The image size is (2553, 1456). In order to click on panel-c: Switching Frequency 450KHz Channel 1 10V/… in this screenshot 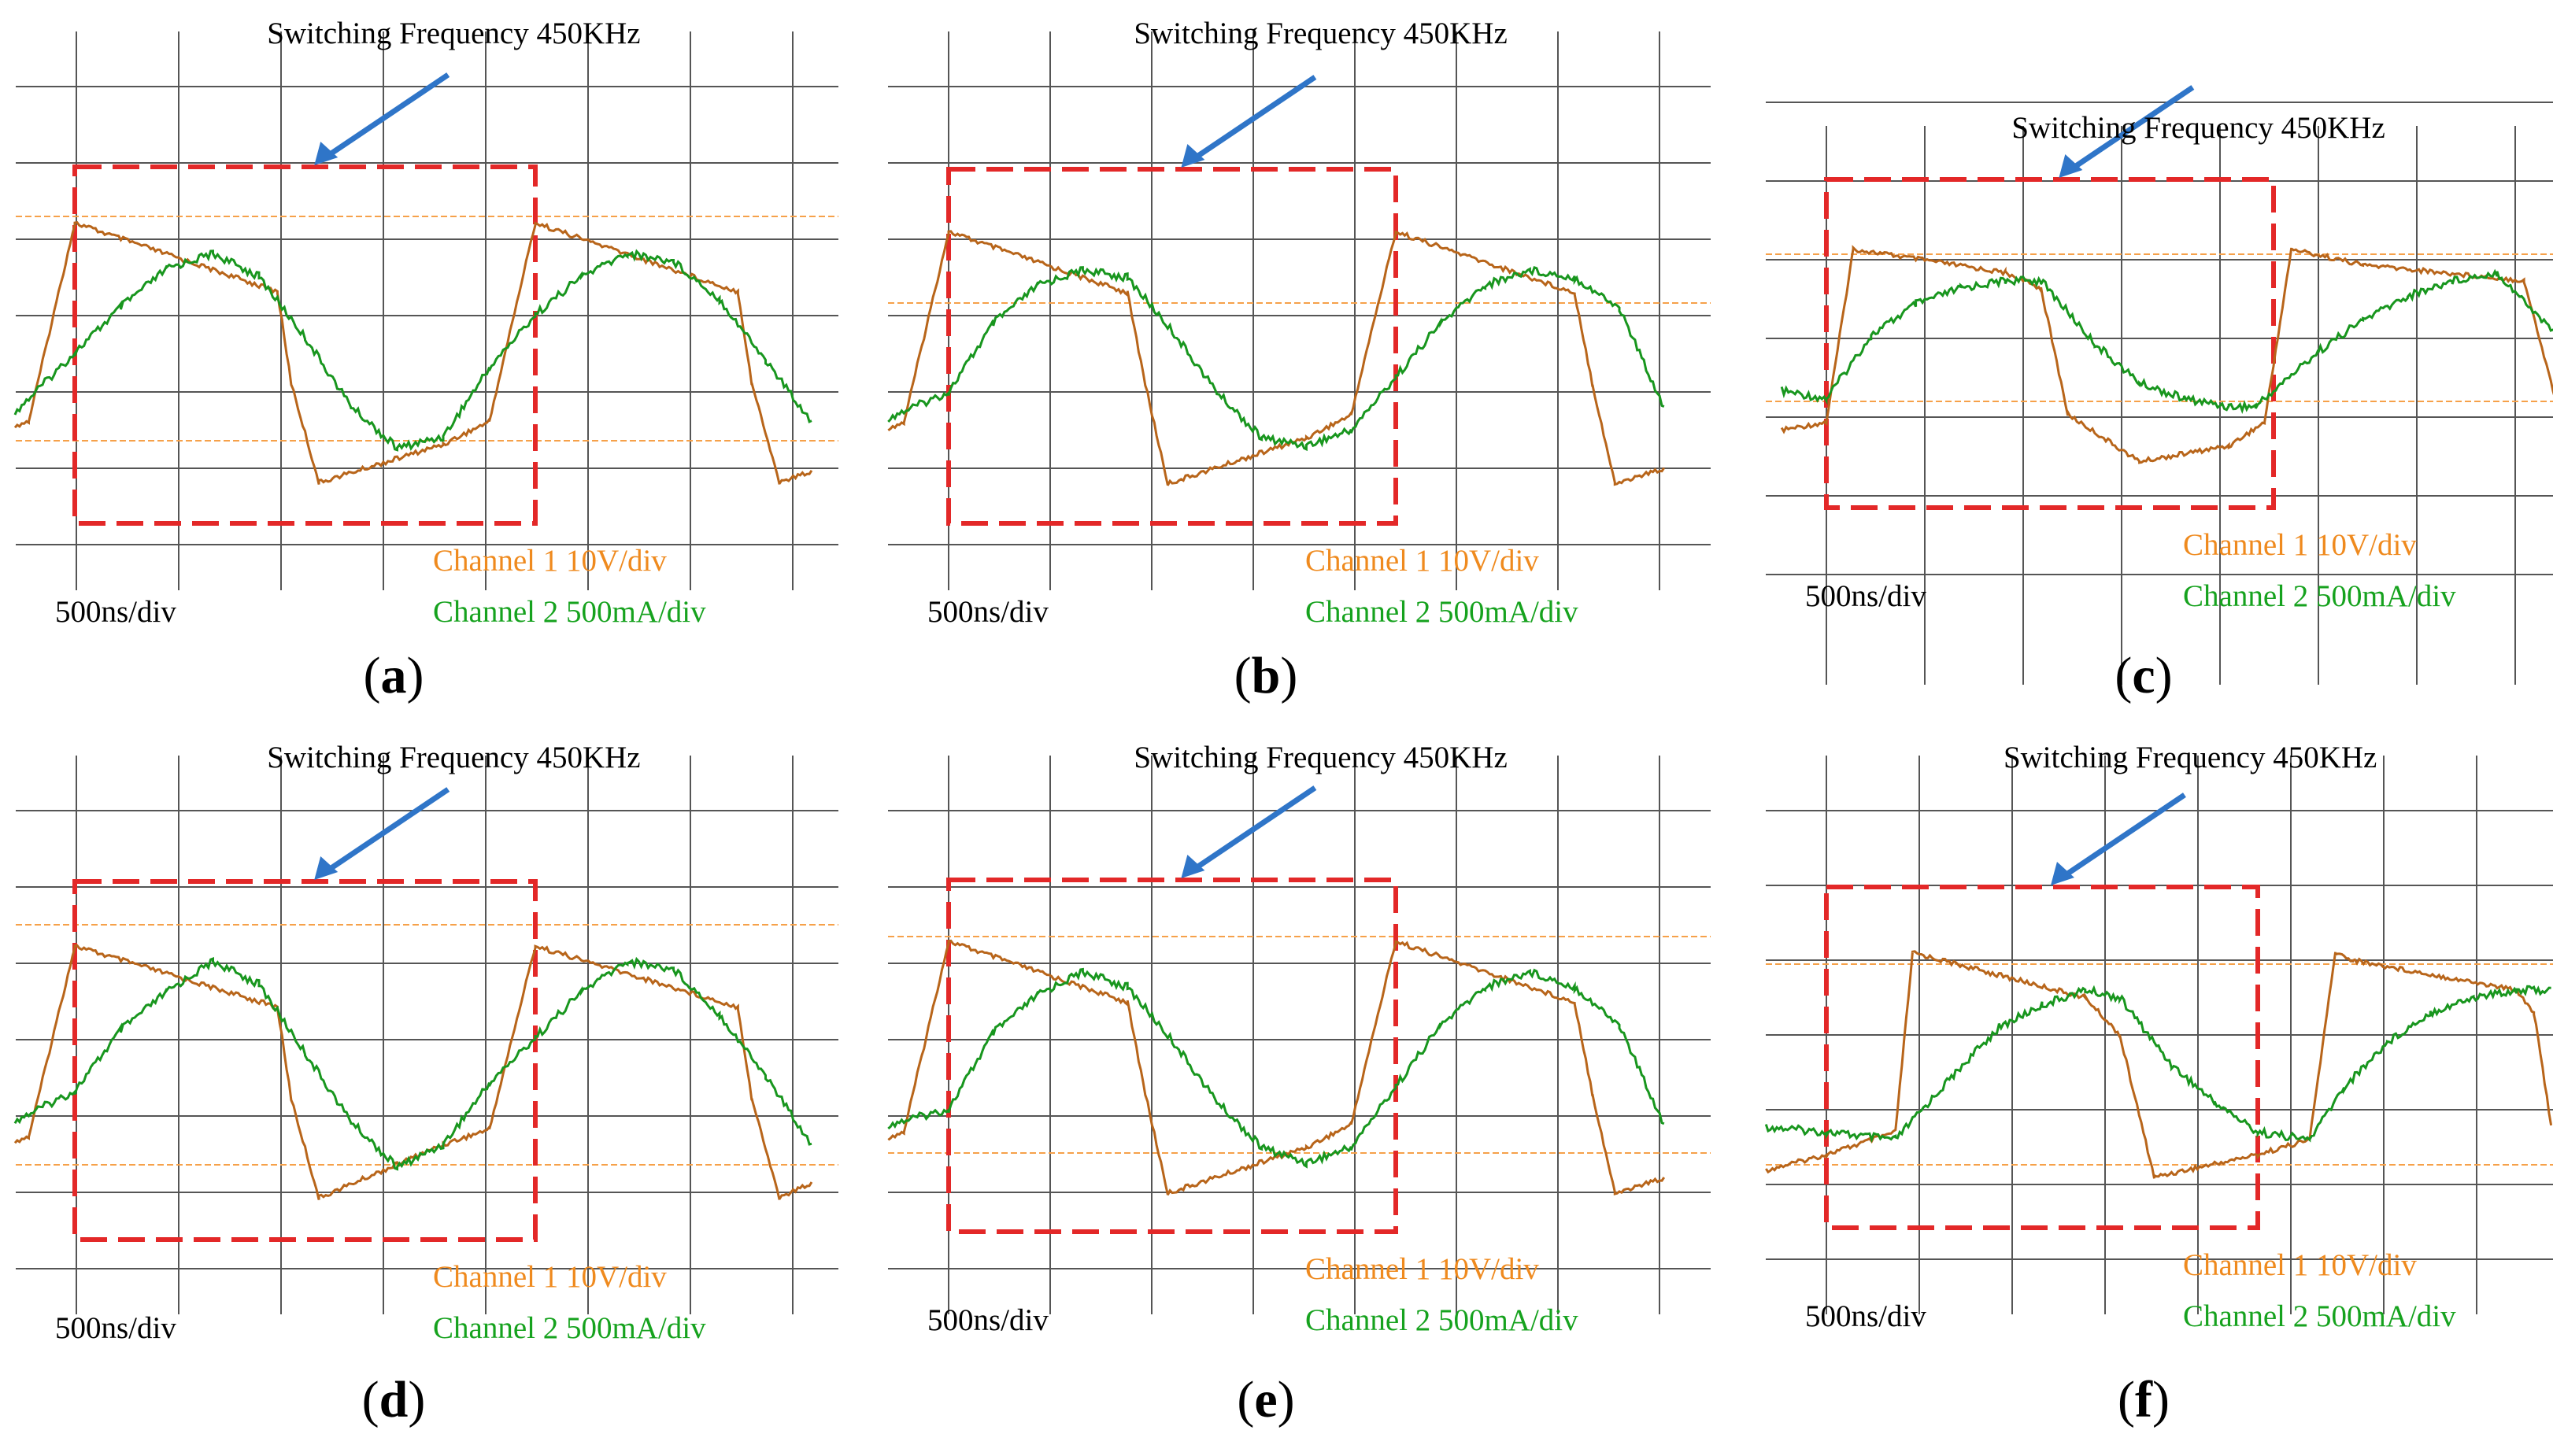, I will do `click(2159, 352)`.